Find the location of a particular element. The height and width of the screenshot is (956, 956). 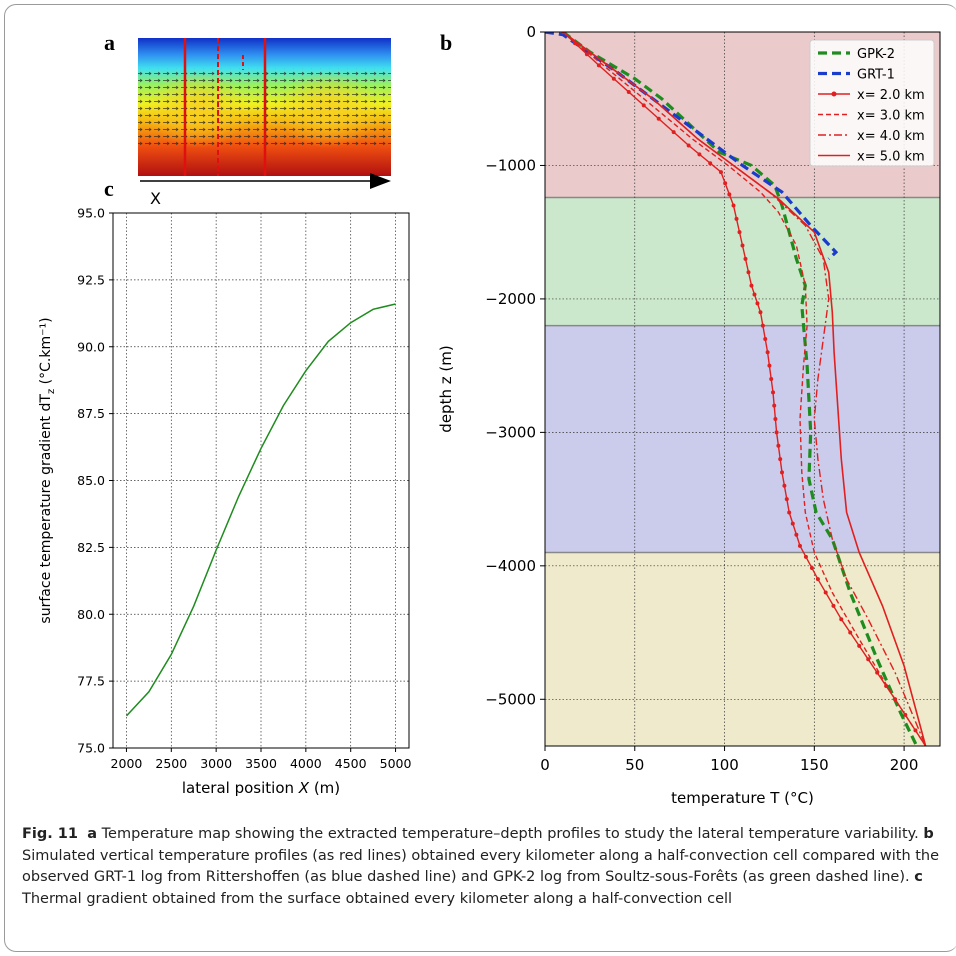

legend-label-1: GRT-1 is located at coordinates (876, 75).